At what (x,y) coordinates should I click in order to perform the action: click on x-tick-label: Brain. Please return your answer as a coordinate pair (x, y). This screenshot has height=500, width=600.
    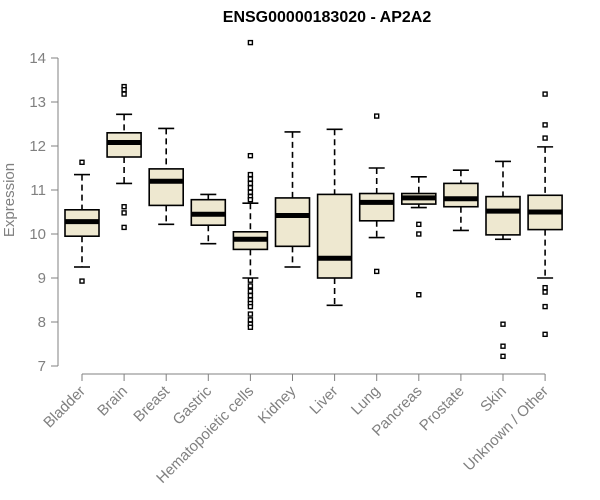
    Looking at the image, I should click on (112, 401).